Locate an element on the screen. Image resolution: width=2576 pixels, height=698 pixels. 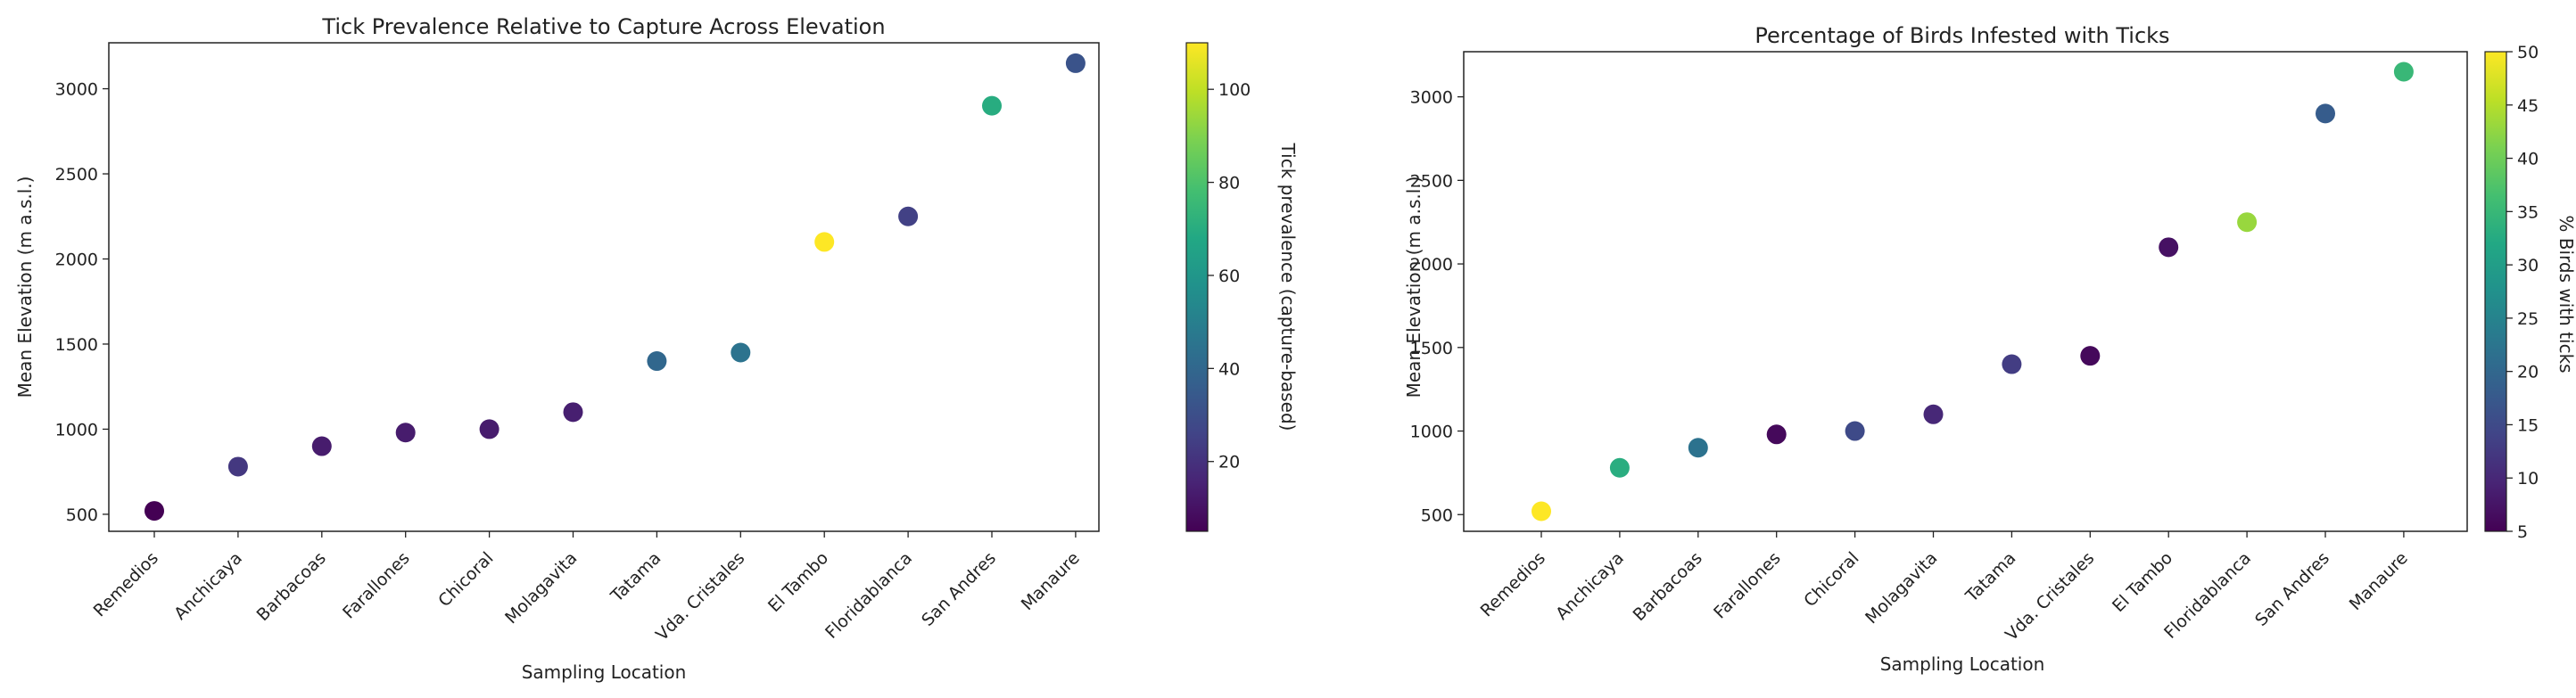
chart-left-xtick-label: Vda. Cristales is located at coordinates (700, 597).